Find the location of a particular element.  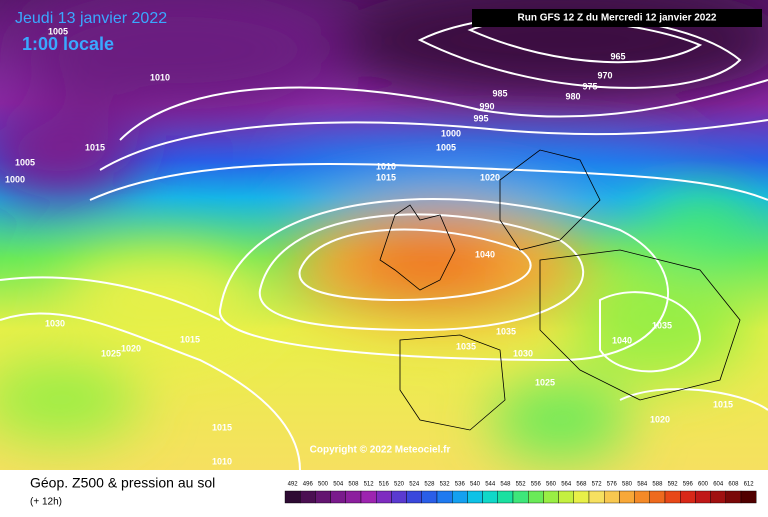

legend-label: 556 is located at coordinates (536, 485).